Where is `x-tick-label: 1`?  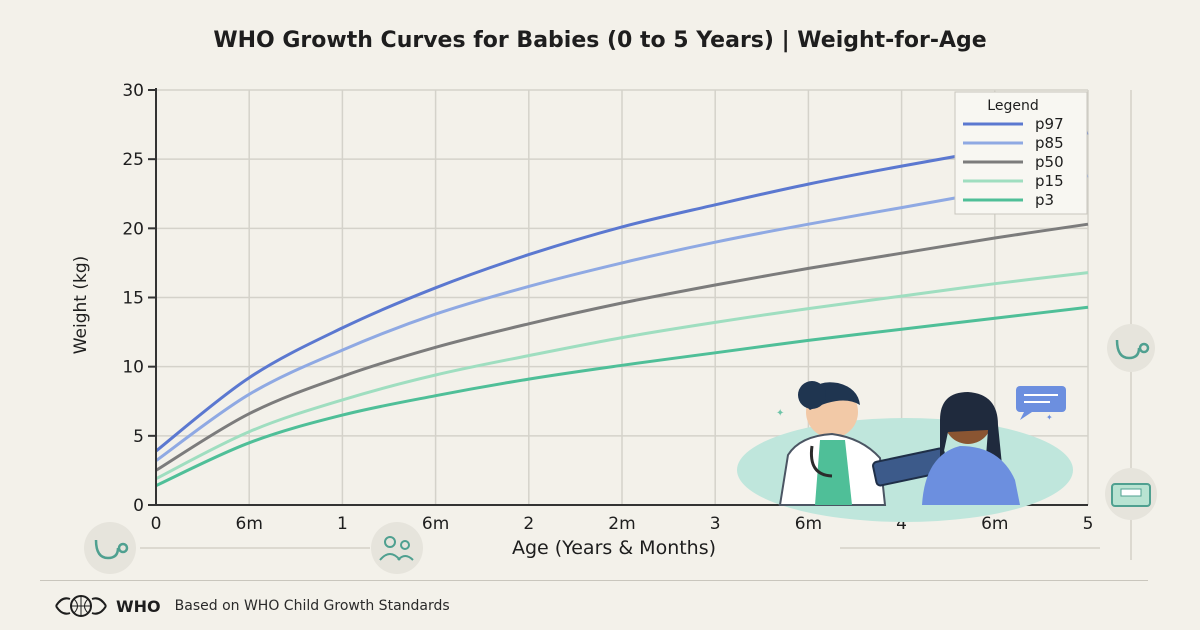
x-tick-label: 1 is located at coordinates (342, 524).